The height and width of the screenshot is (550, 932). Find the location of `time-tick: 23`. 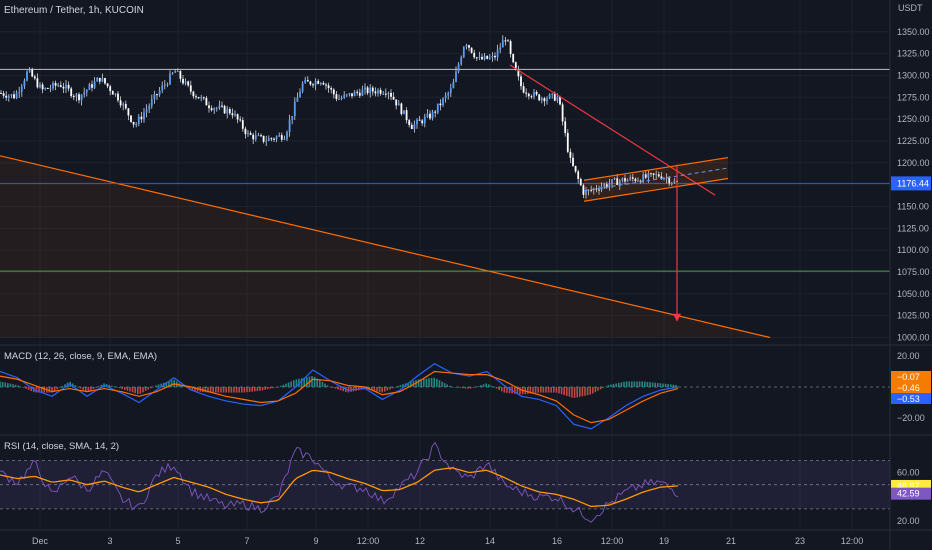

time-tick: 23 is located at coordinates (800, 541).